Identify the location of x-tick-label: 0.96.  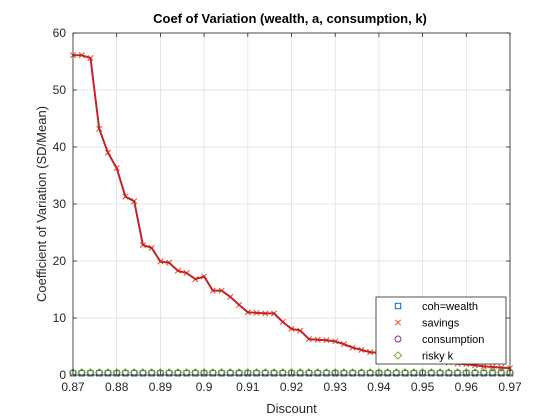
(467, 387).